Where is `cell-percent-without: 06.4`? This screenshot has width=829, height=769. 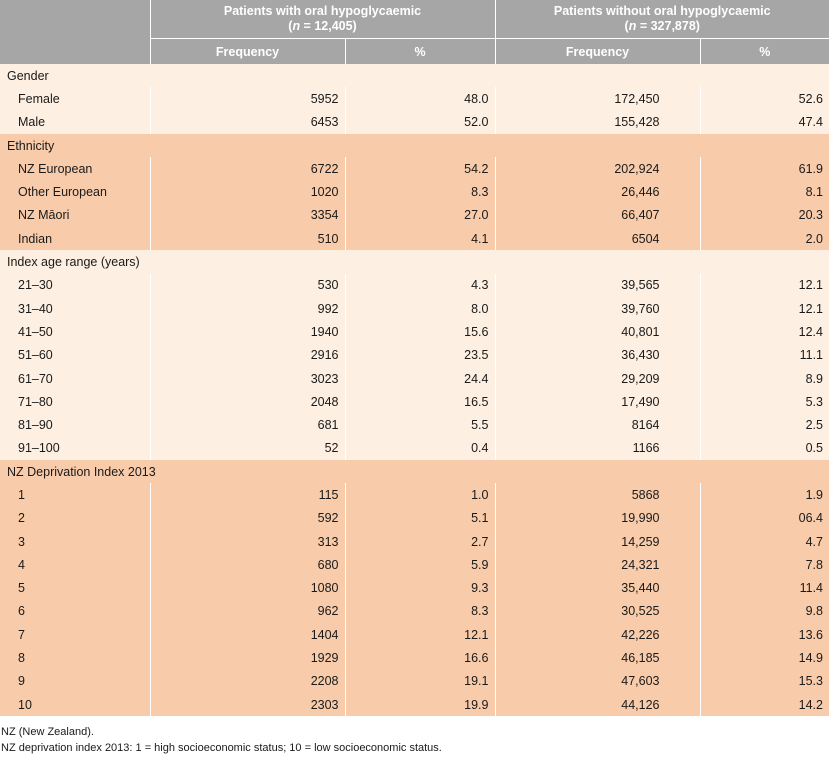
cell-percent-without: 06.4 is located at coordinates (764, 518).